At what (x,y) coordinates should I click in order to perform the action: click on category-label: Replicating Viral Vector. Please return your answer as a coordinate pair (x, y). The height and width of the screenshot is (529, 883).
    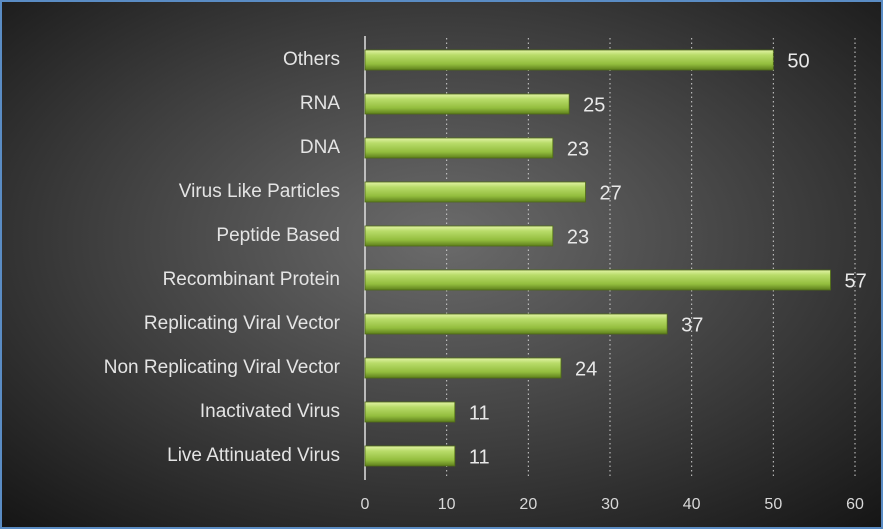
    Looking at the image, I should click on (242, 323).